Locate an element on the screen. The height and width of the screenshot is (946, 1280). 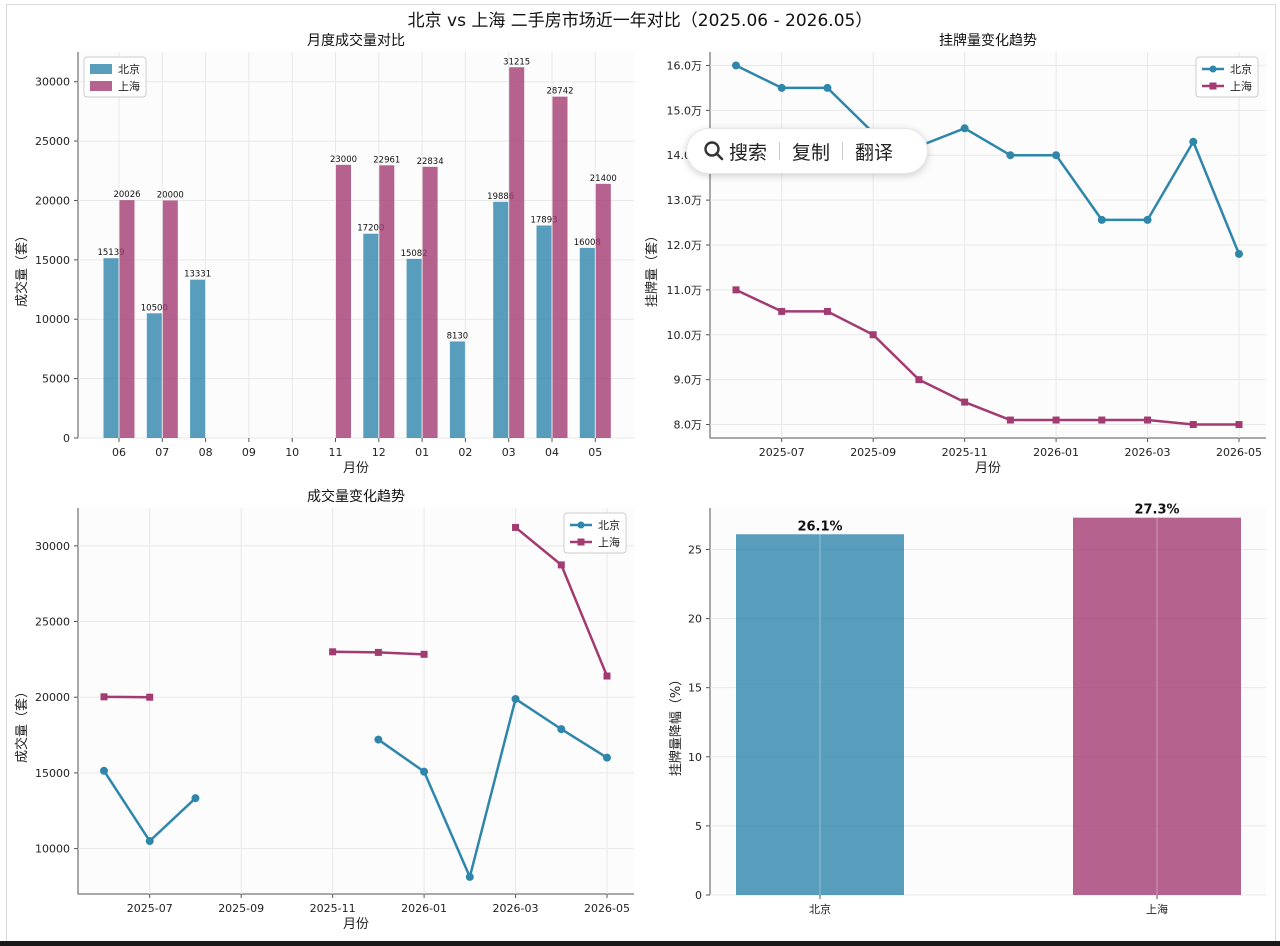
y-tick-label: 8.0万 is located at coordinates (688, 425).